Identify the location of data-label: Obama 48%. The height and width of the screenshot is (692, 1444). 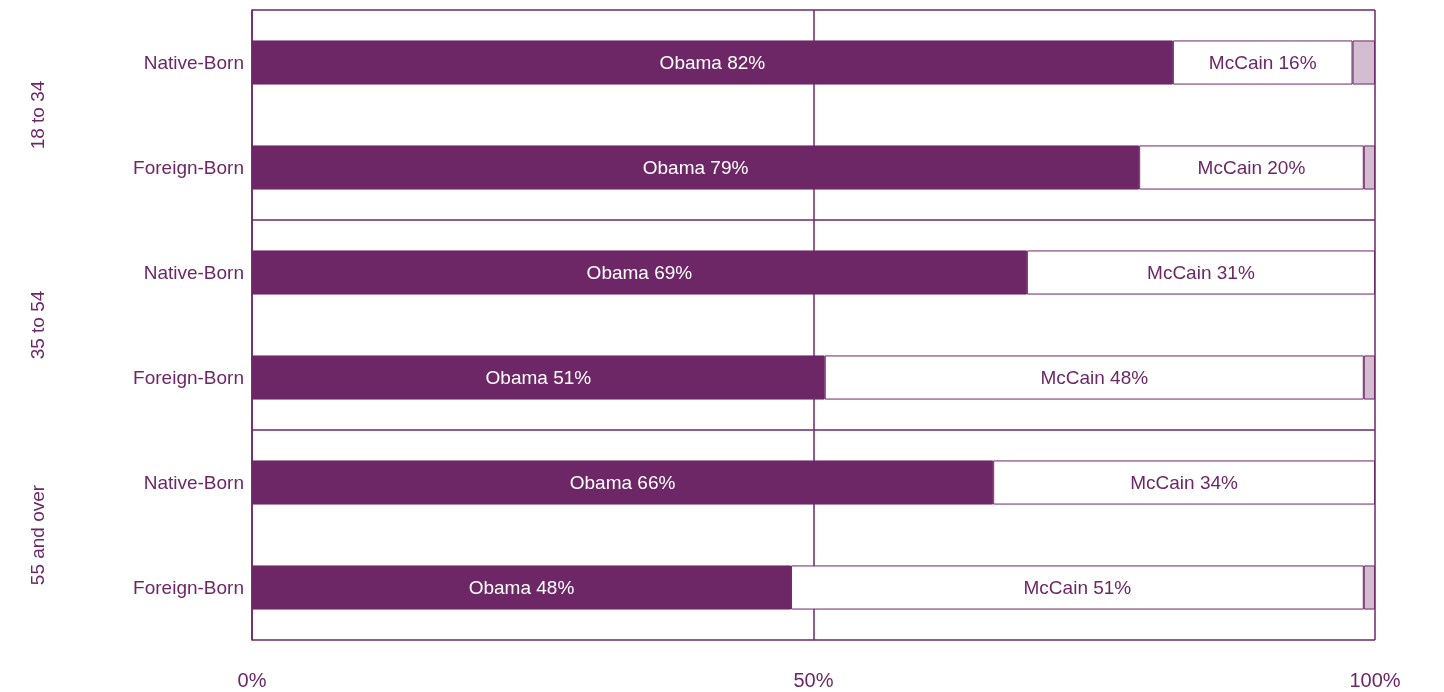
(521, 587).